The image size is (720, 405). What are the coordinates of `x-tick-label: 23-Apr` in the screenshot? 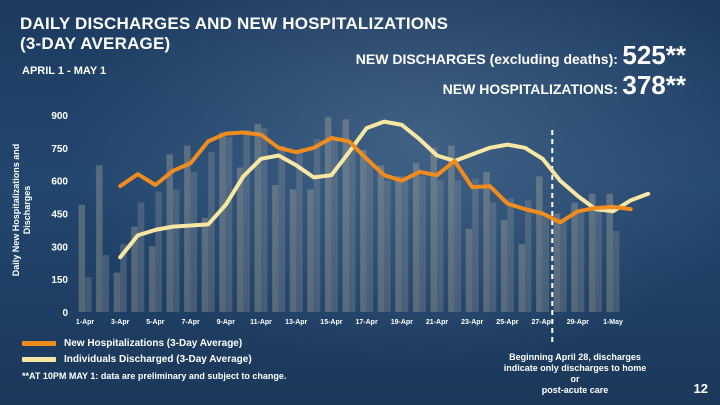 It's located at (472, 322).